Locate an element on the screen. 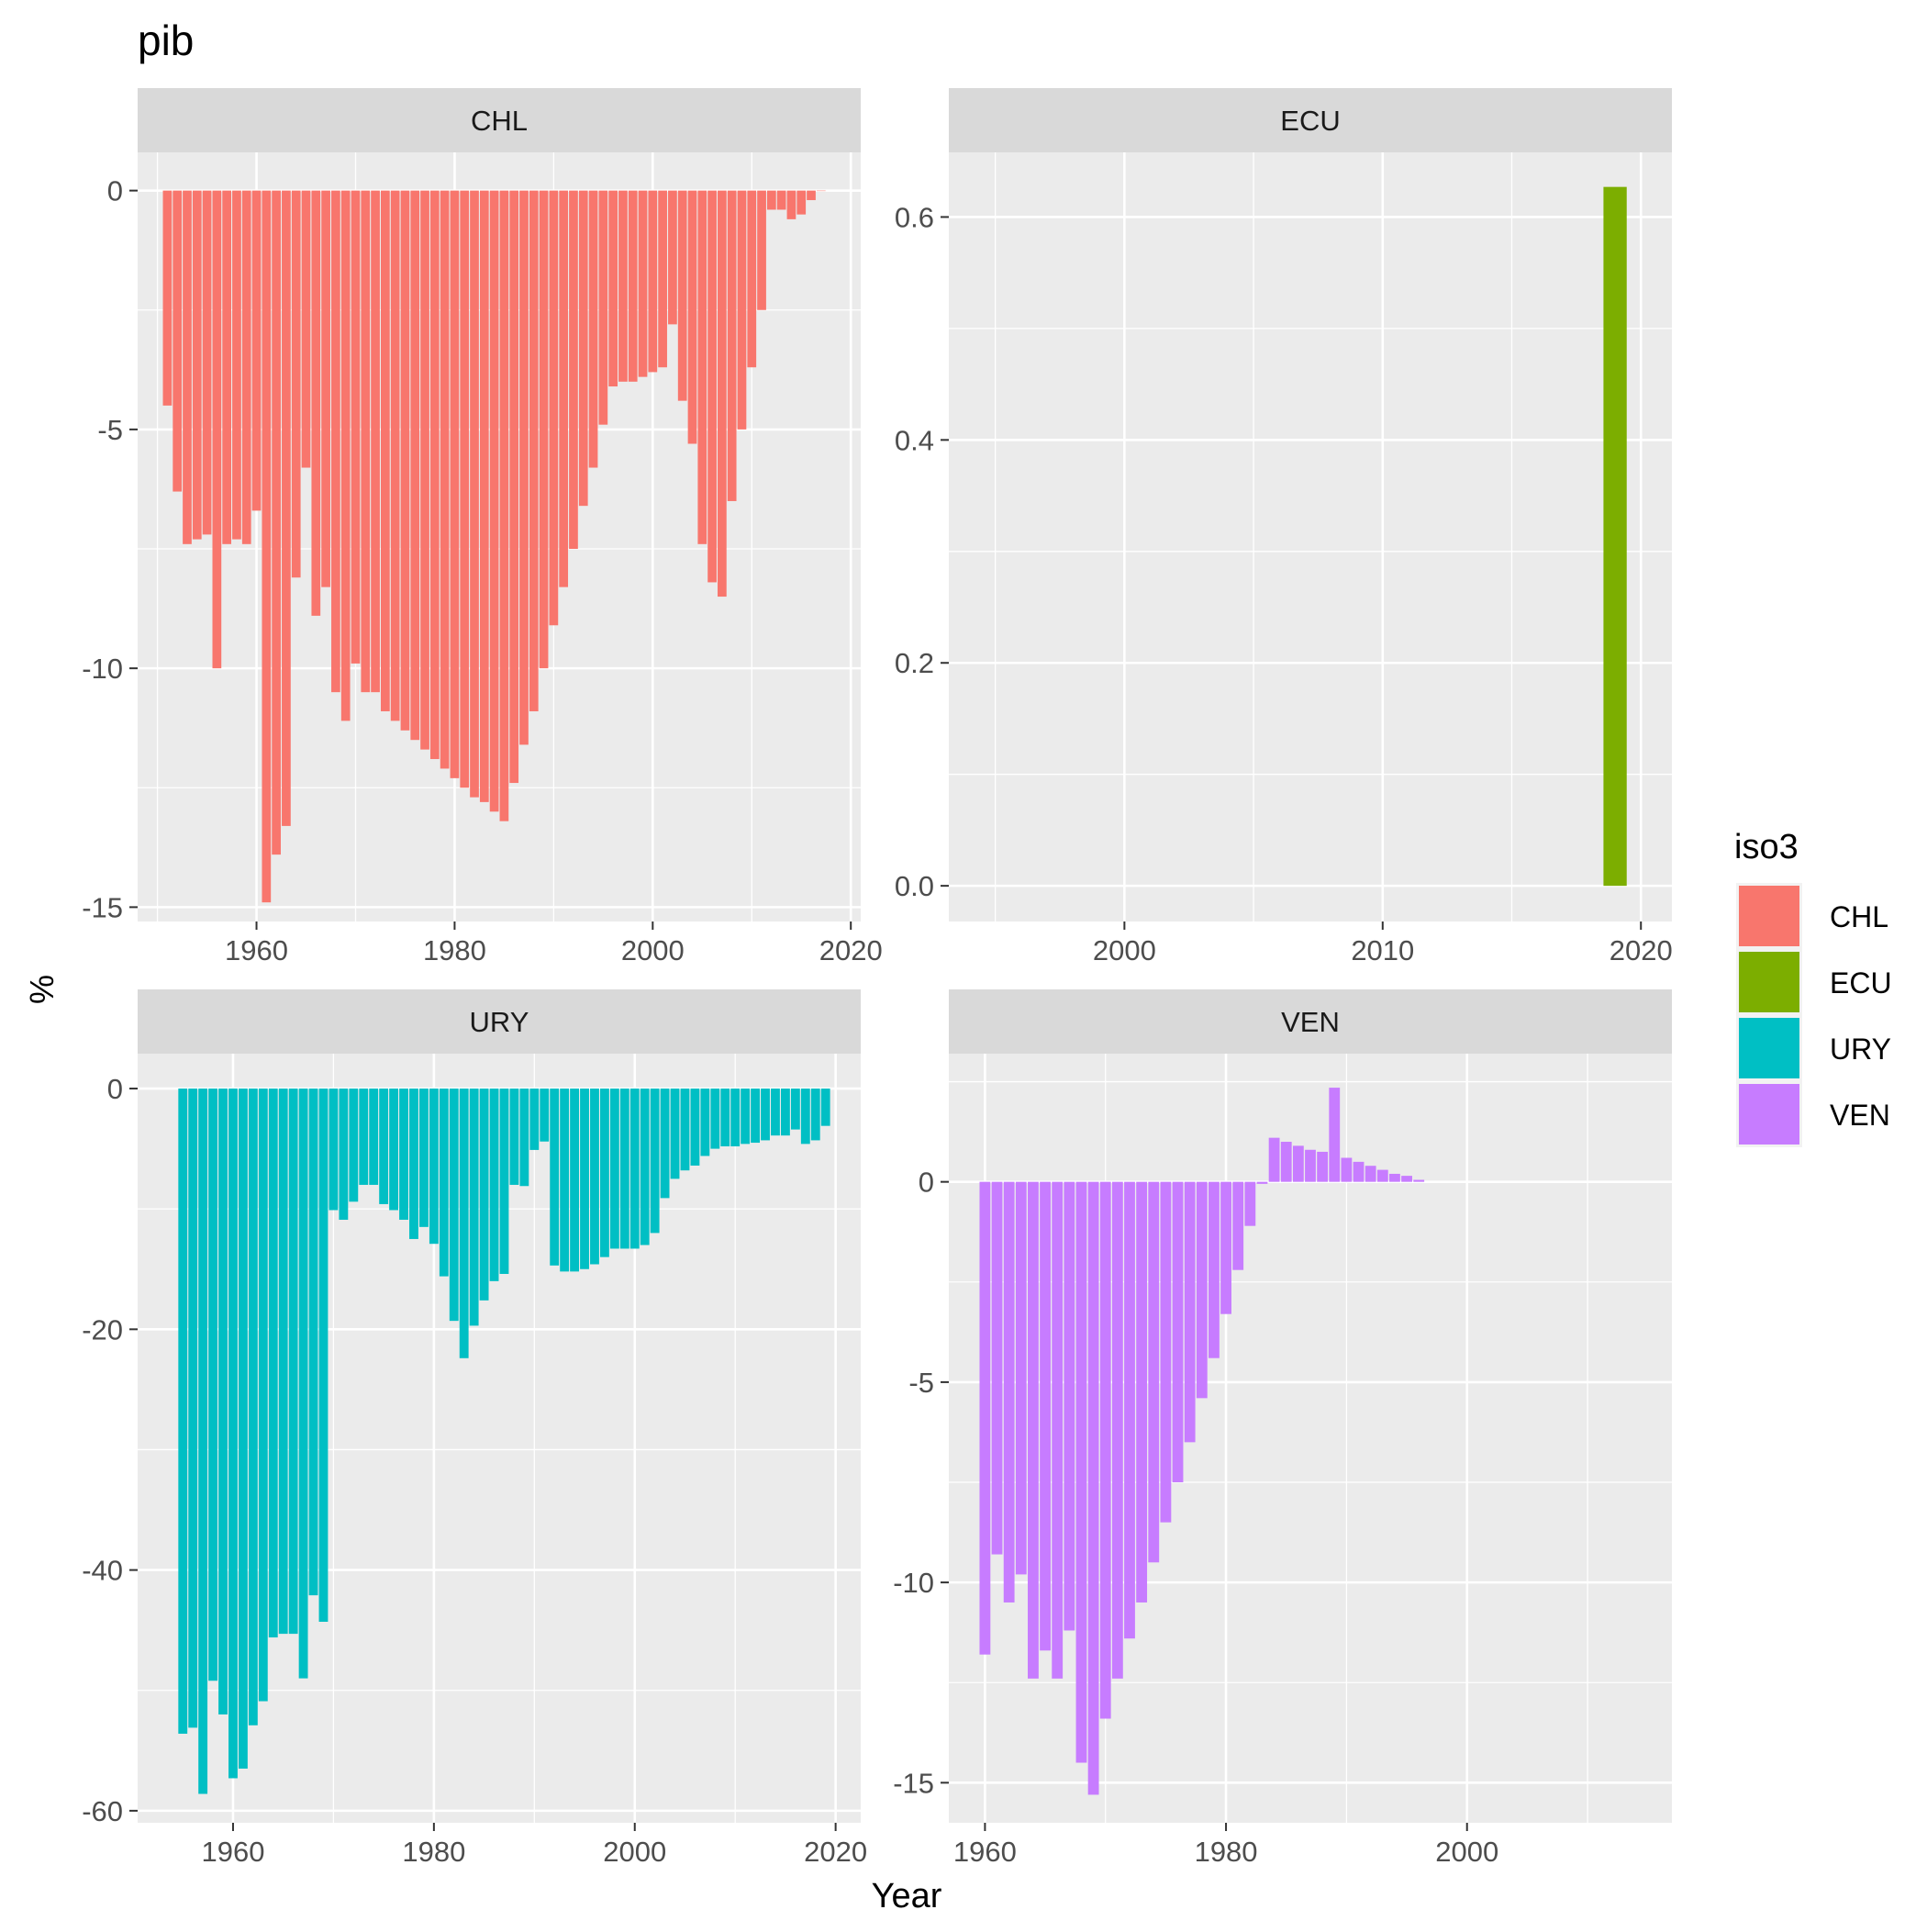 This screenshot has width=1927, height=1932. bar-ury-1994 is located at coordinates (575, 1180).